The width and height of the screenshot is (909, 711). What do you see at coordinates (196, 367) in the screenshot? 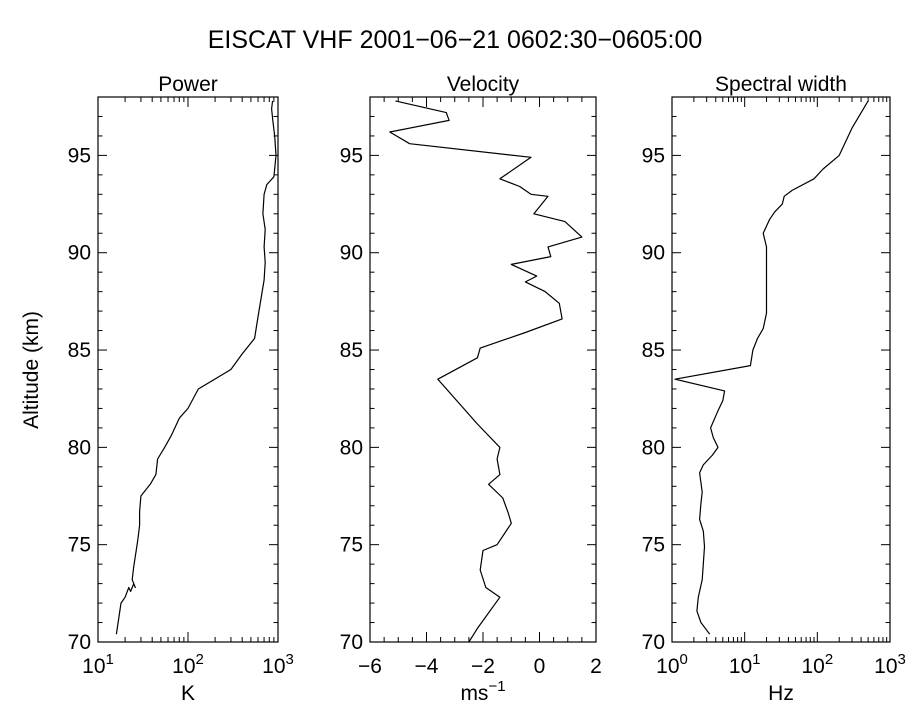
I see `series-line` at bounding box center [196, 367].